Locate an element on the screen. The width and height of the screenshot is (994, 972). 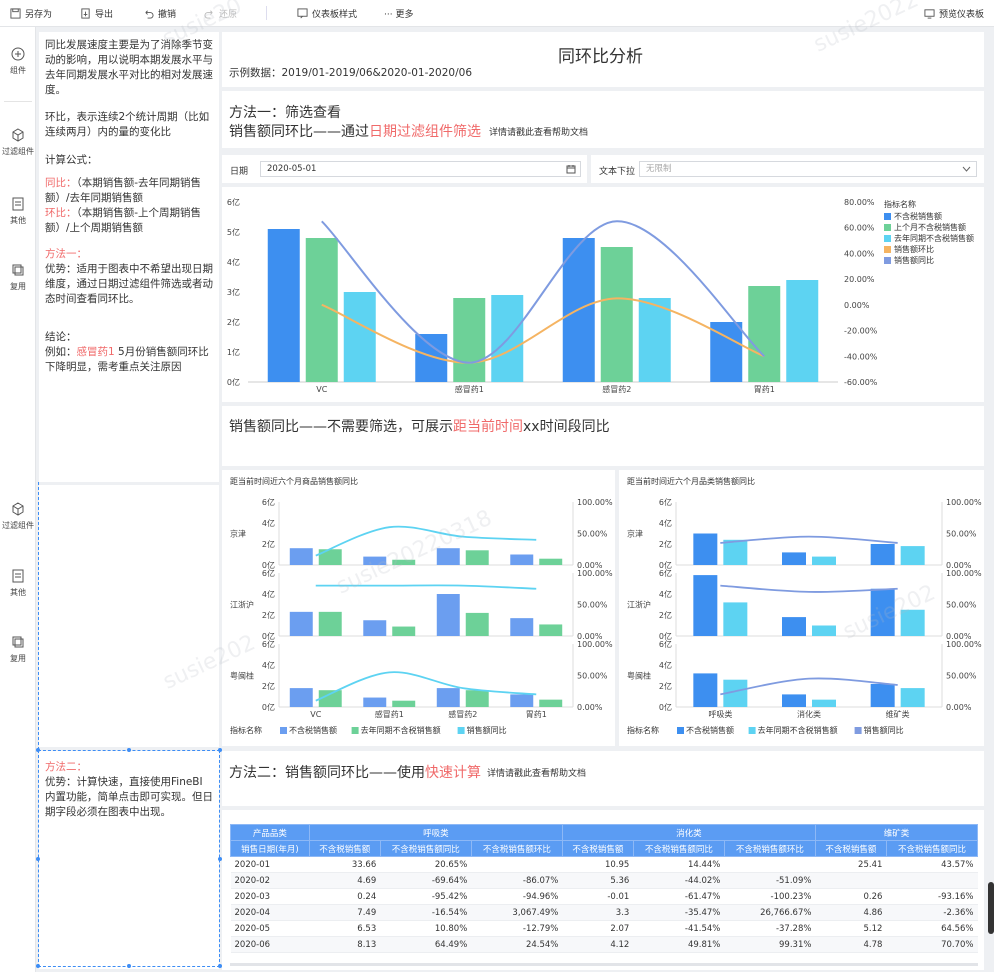
table-group-header: 产品品类 is located at coordinates (270, 832).